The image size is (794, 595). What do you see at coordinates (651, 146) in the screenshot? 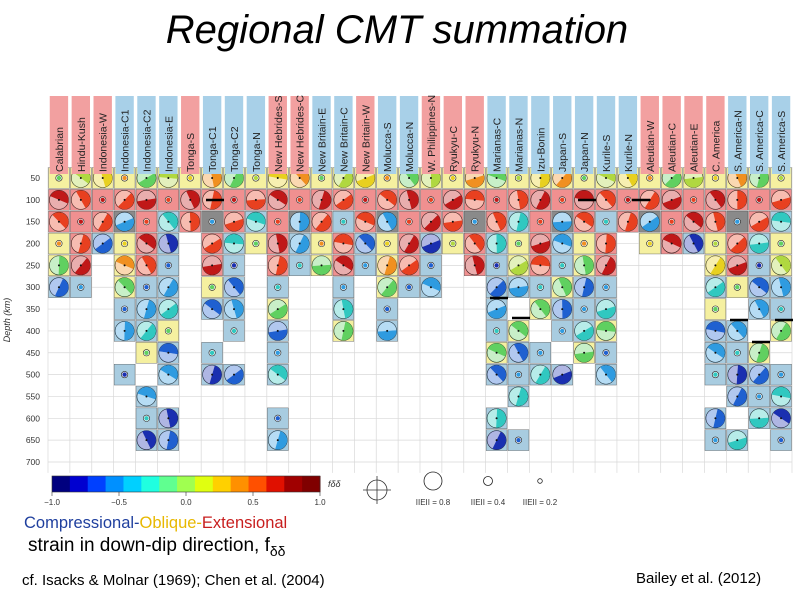
I see `region-label: Aleutian-W` at bounding box center [651, 146].